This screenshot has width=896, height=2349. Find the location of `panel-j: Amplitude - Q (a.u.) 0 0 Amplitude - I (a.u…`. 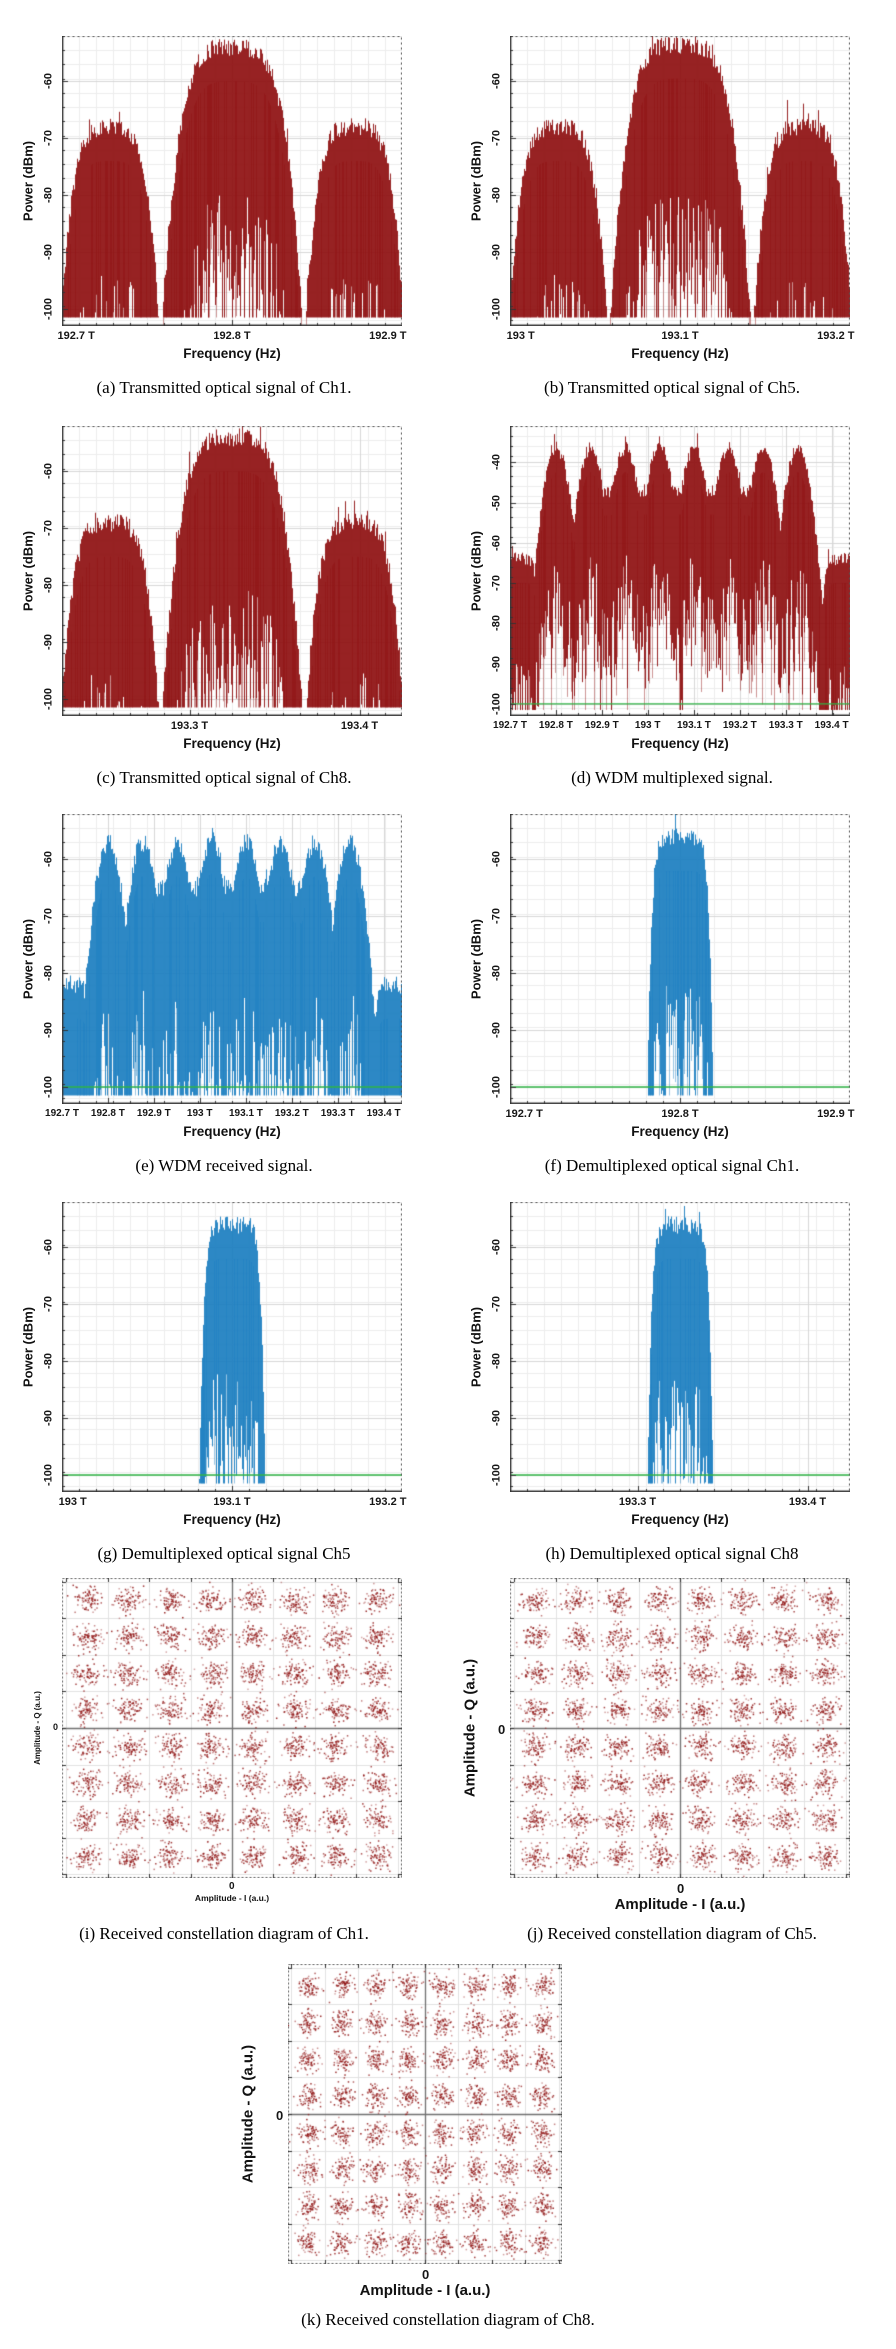

panel-j: Amplitude - Q (a.u.) 0 0 Amplitude - I (a.u… is located at coordinates (672, 1758).